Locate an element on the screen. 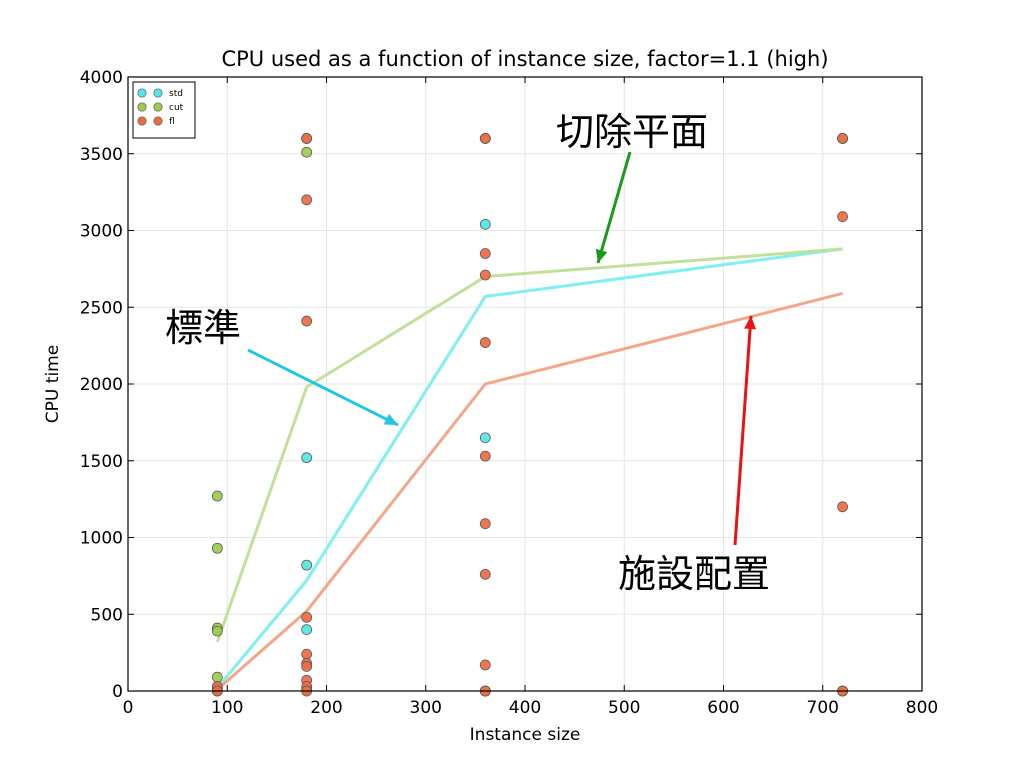 The image size is (1024, 768). legend: std cut fl is located at coordinates (164, 110).